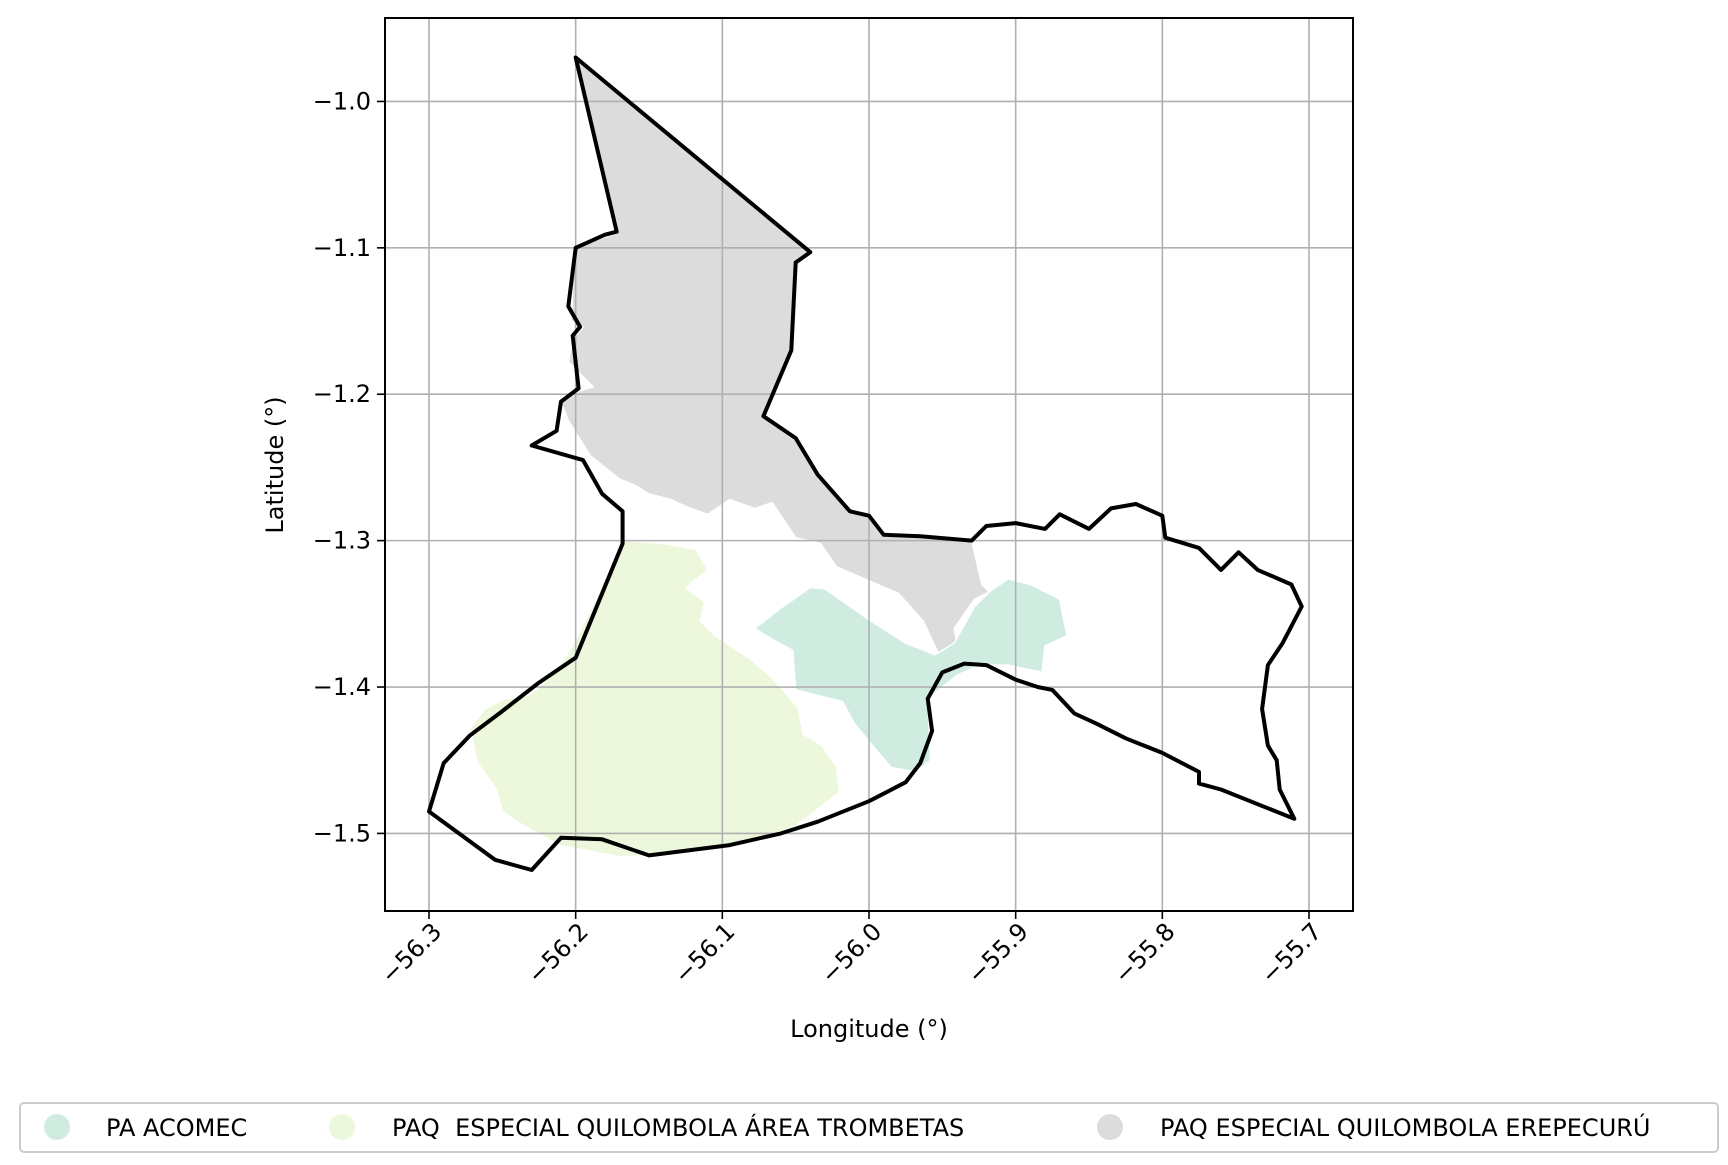 Image resolution: width=1728 pixels, height=1165 pixels. What do you see at coordinates (176, 1128) in the screenshot?
I see `legend-label-pa-acomec: PA ACOMEC` at bounding box center [176, 1128].